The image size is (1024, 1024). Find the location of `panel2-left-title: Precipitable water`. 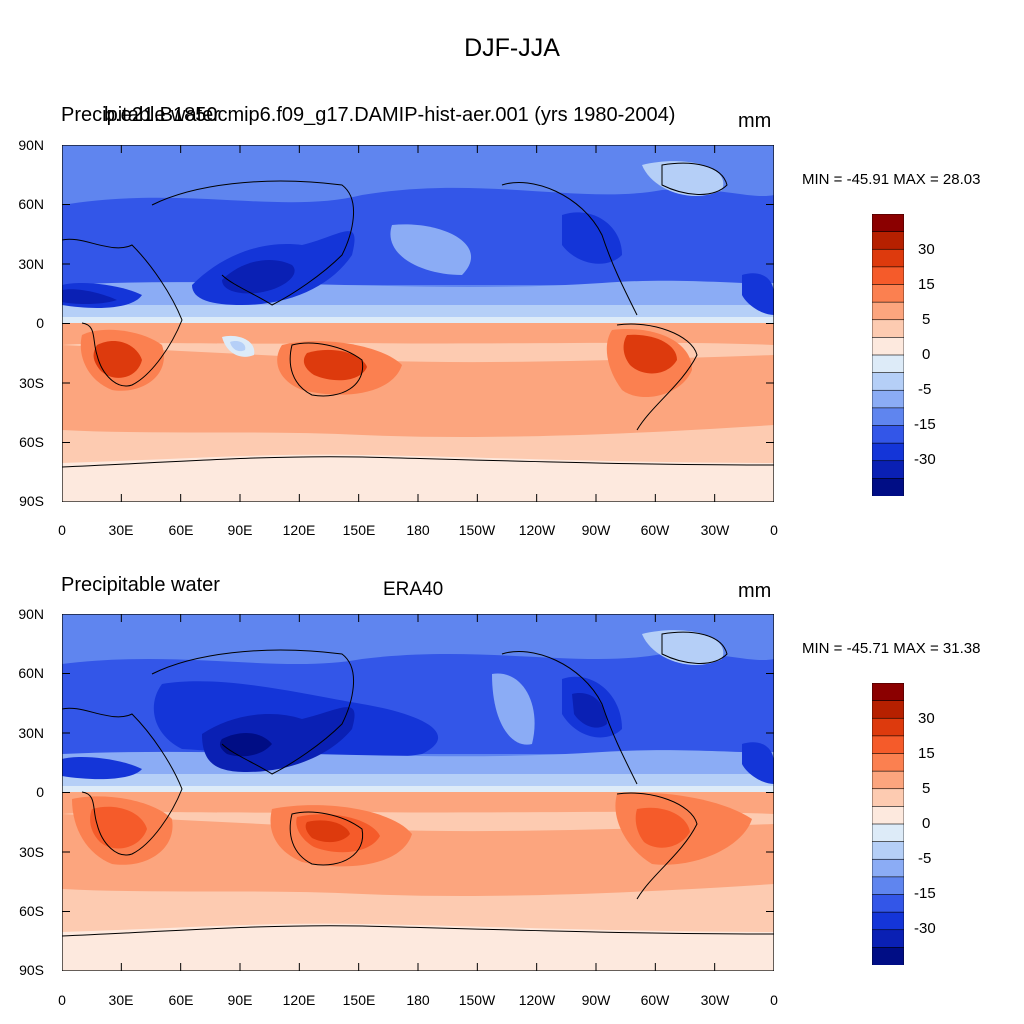

panel2-left-title: Precipitable water is located at coordinates (140, 585).